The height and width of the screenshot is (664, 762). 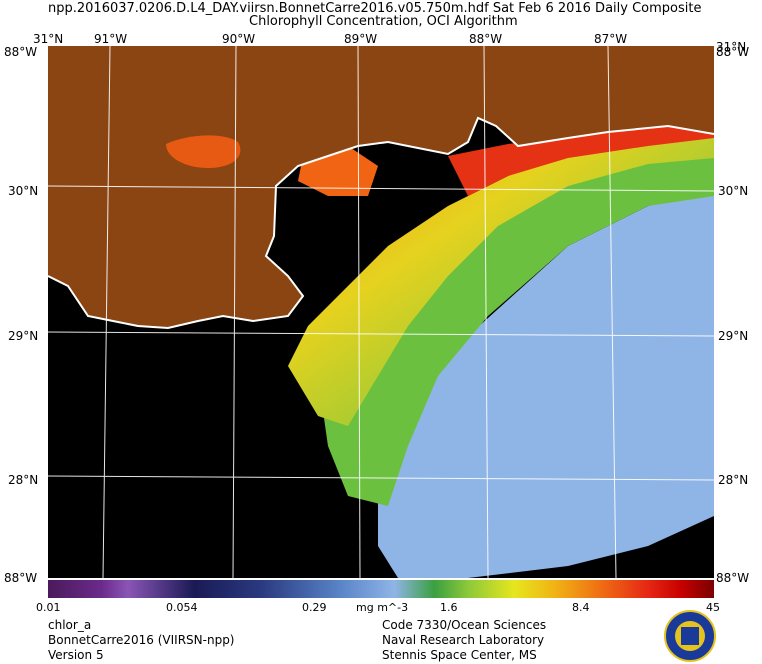 I want to click on bottom-right-corner-label: 88°W, so click(x=733, y=578).